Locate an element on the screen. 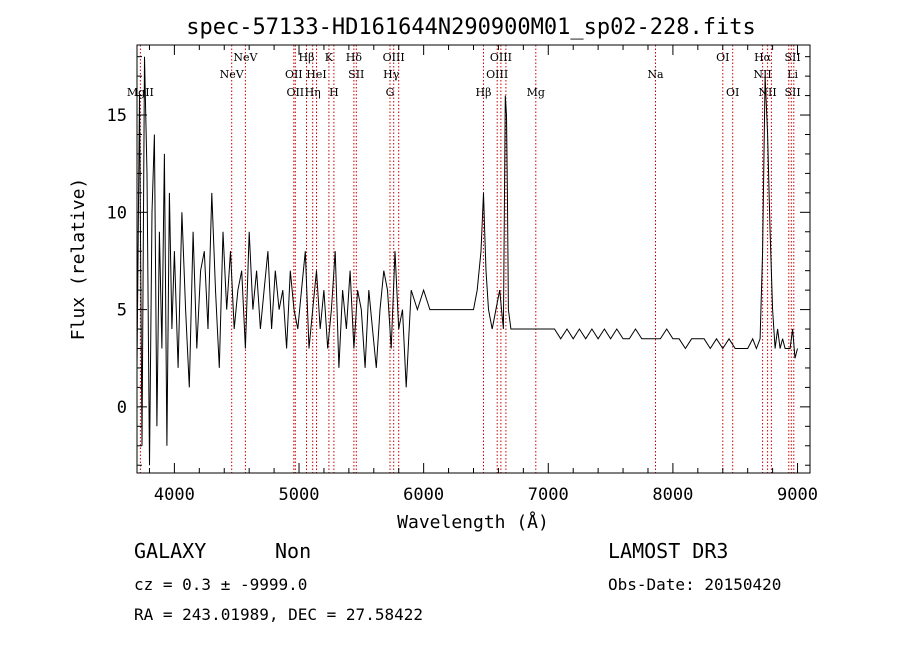 This screenshot has height=649, width=900. line-label: Mg is located at coordinates (536, 92).